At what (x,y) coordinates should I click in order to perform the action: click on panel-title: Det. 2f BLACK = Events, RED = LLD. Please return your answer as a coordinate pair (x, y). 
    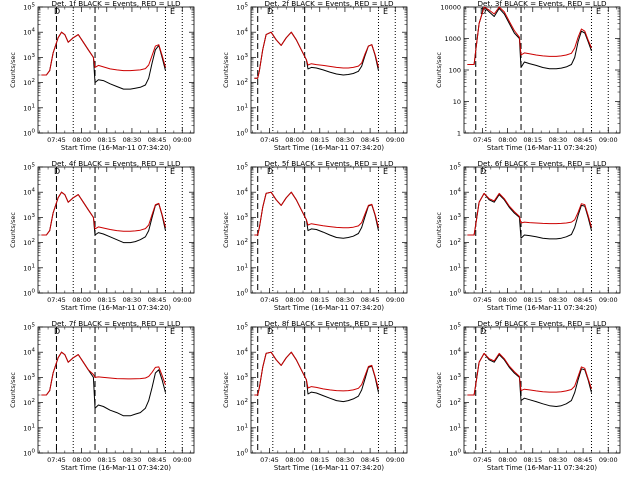
    Looking at the image, I should click on (329, 4).